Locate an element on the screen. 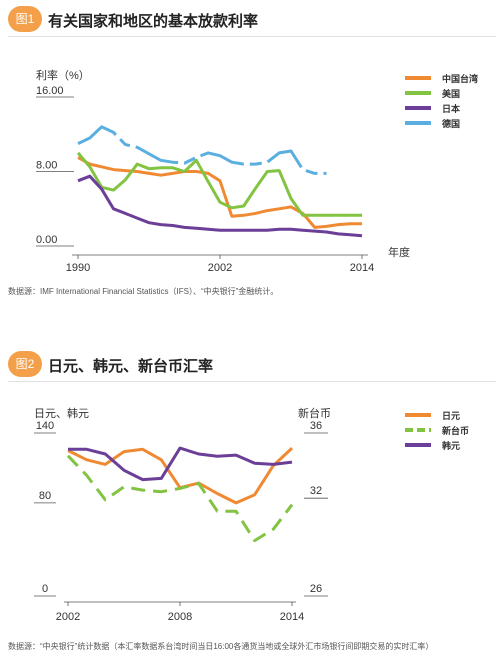  legend-label: 日元 is located at coordinates (451, 416).